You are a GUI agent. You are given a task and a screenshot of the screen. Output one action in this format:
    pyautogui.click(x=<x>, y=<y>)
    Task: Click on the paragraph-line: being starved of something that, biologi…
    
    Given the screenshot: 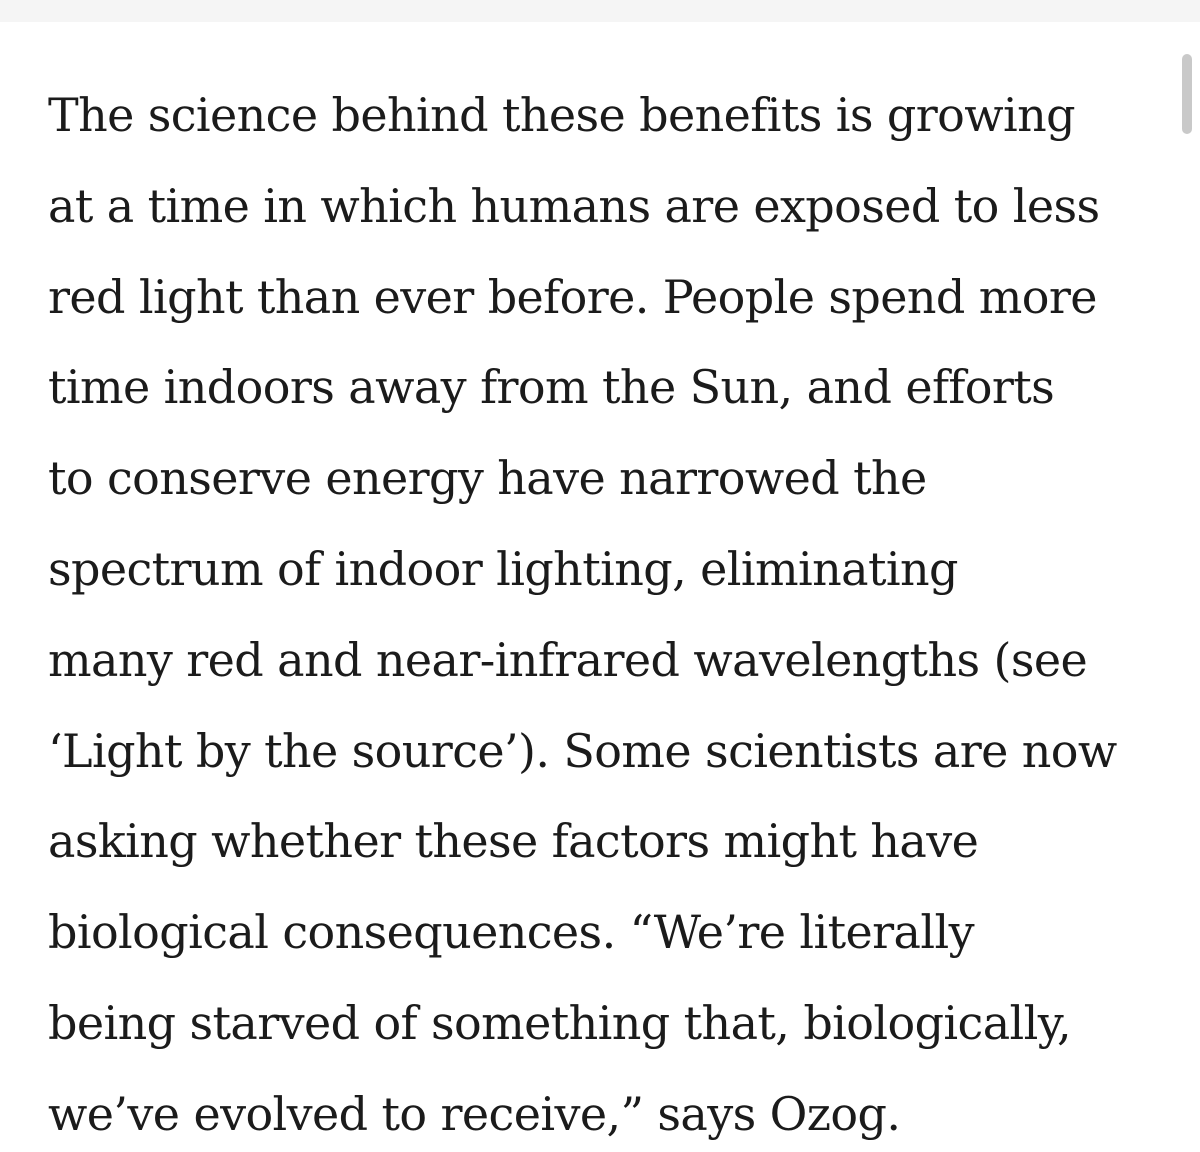 What is the action you would take?
    pyautogui.click(x=560, y=1022)
    